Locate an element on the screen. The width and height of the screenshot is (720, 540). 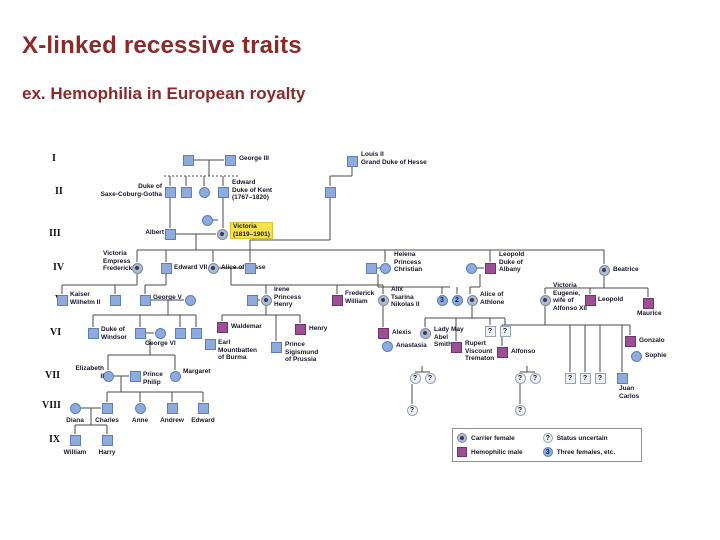
pedigree-male-symbol-louis-ii-grand-duke-of-hesse is located at coordinates (352, 161).